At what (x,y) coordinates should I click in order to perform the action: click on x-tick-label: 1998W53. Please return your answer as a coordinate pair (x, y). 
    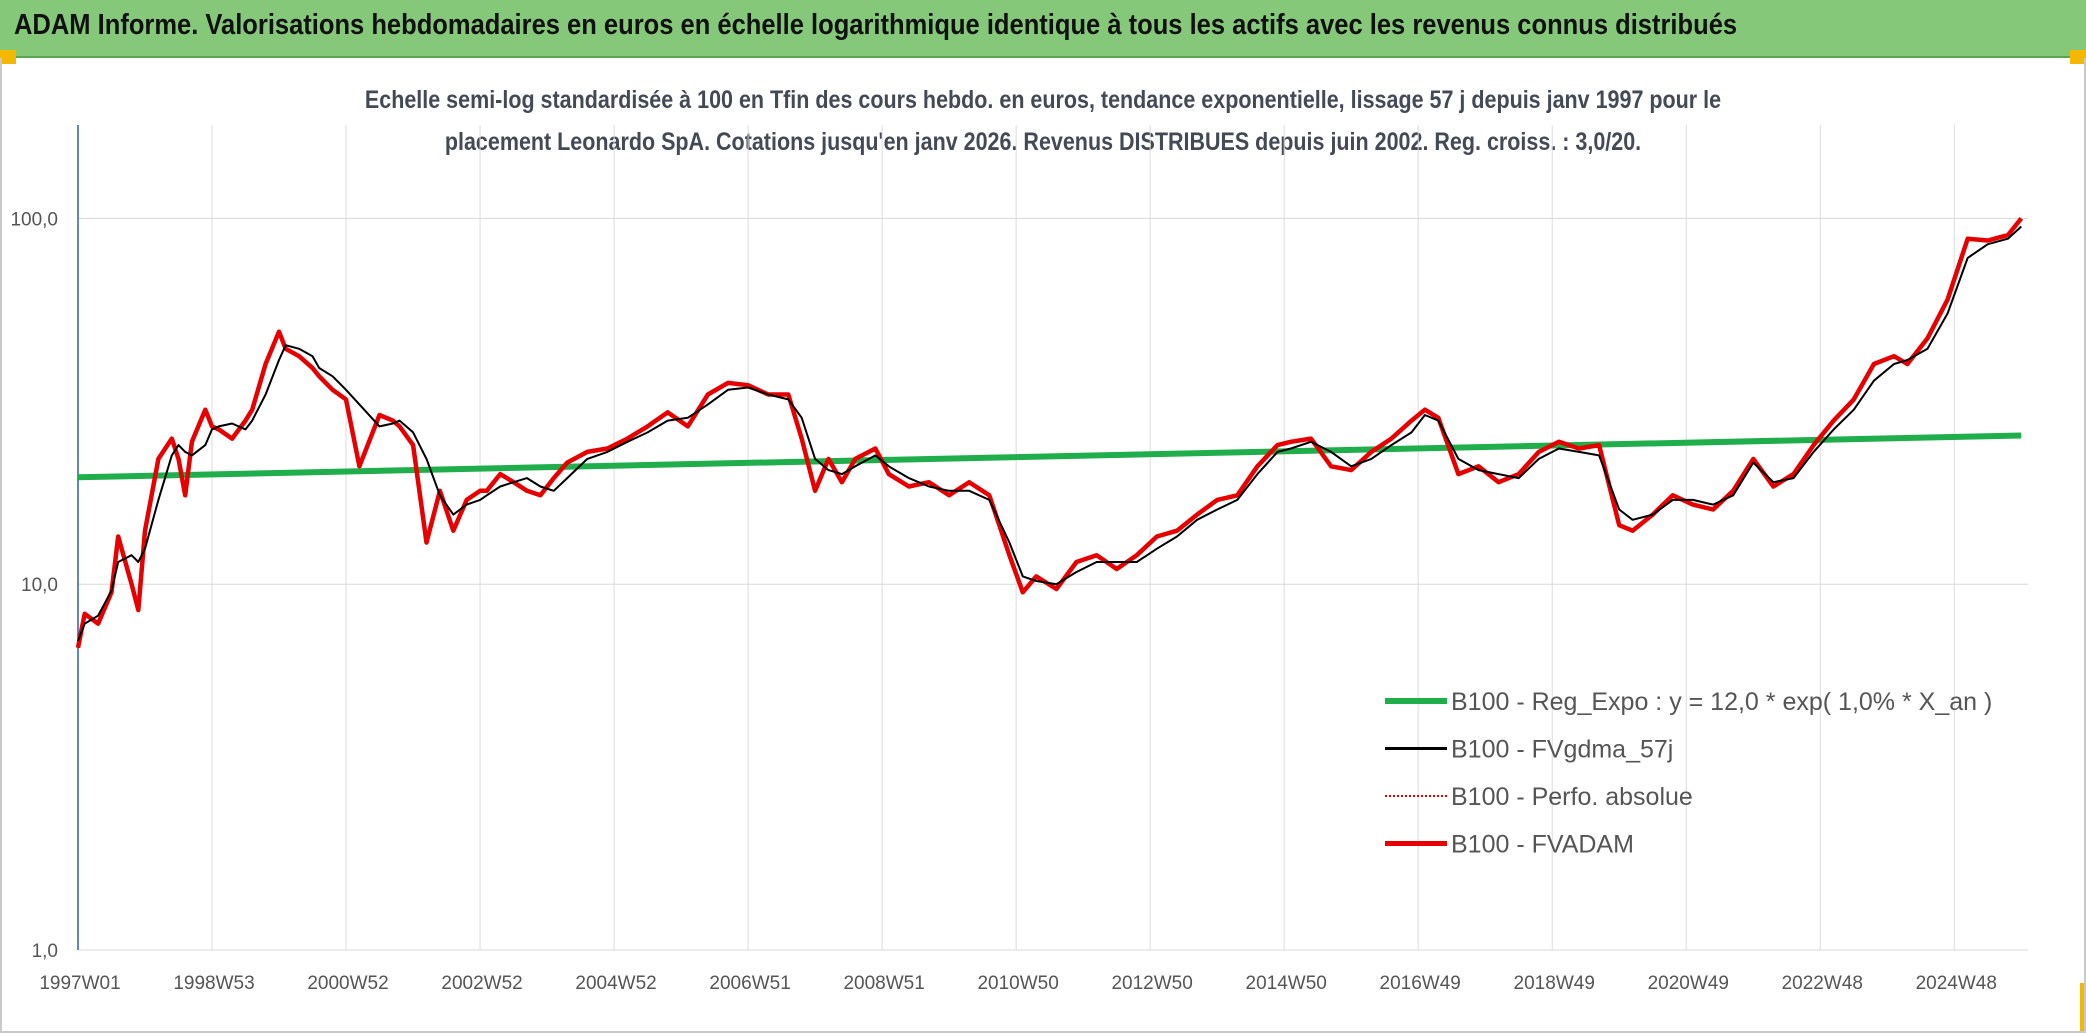
    Looking at the image, I should click on (213, 983).